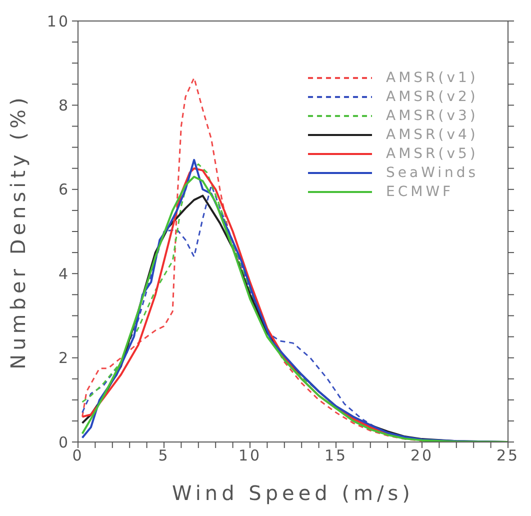 The height and width of the screenshot is (516, 531). Describe the element at coordinates (432, 78) in the screenshot. I see `legend-label: AMSR(v1)` at that location.